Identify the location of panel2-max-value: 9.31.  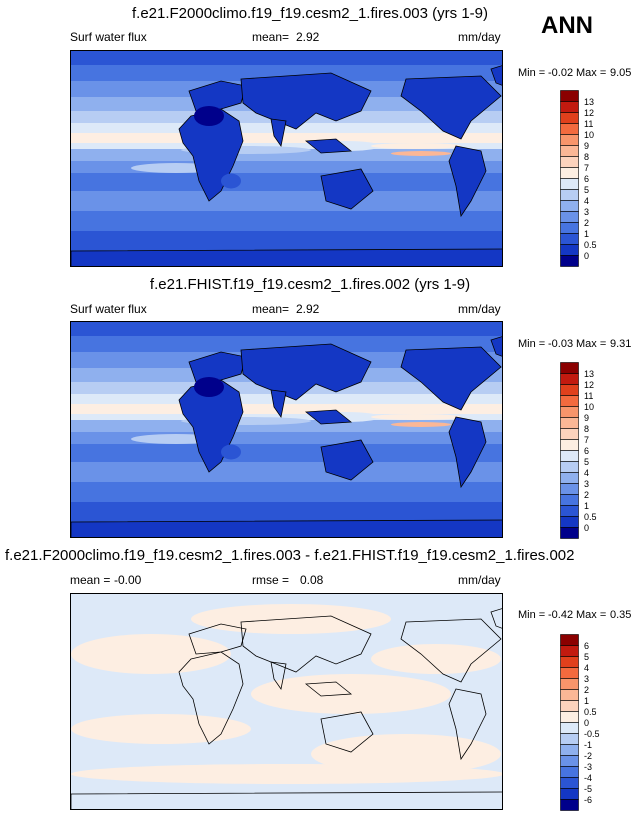
(621, 344).